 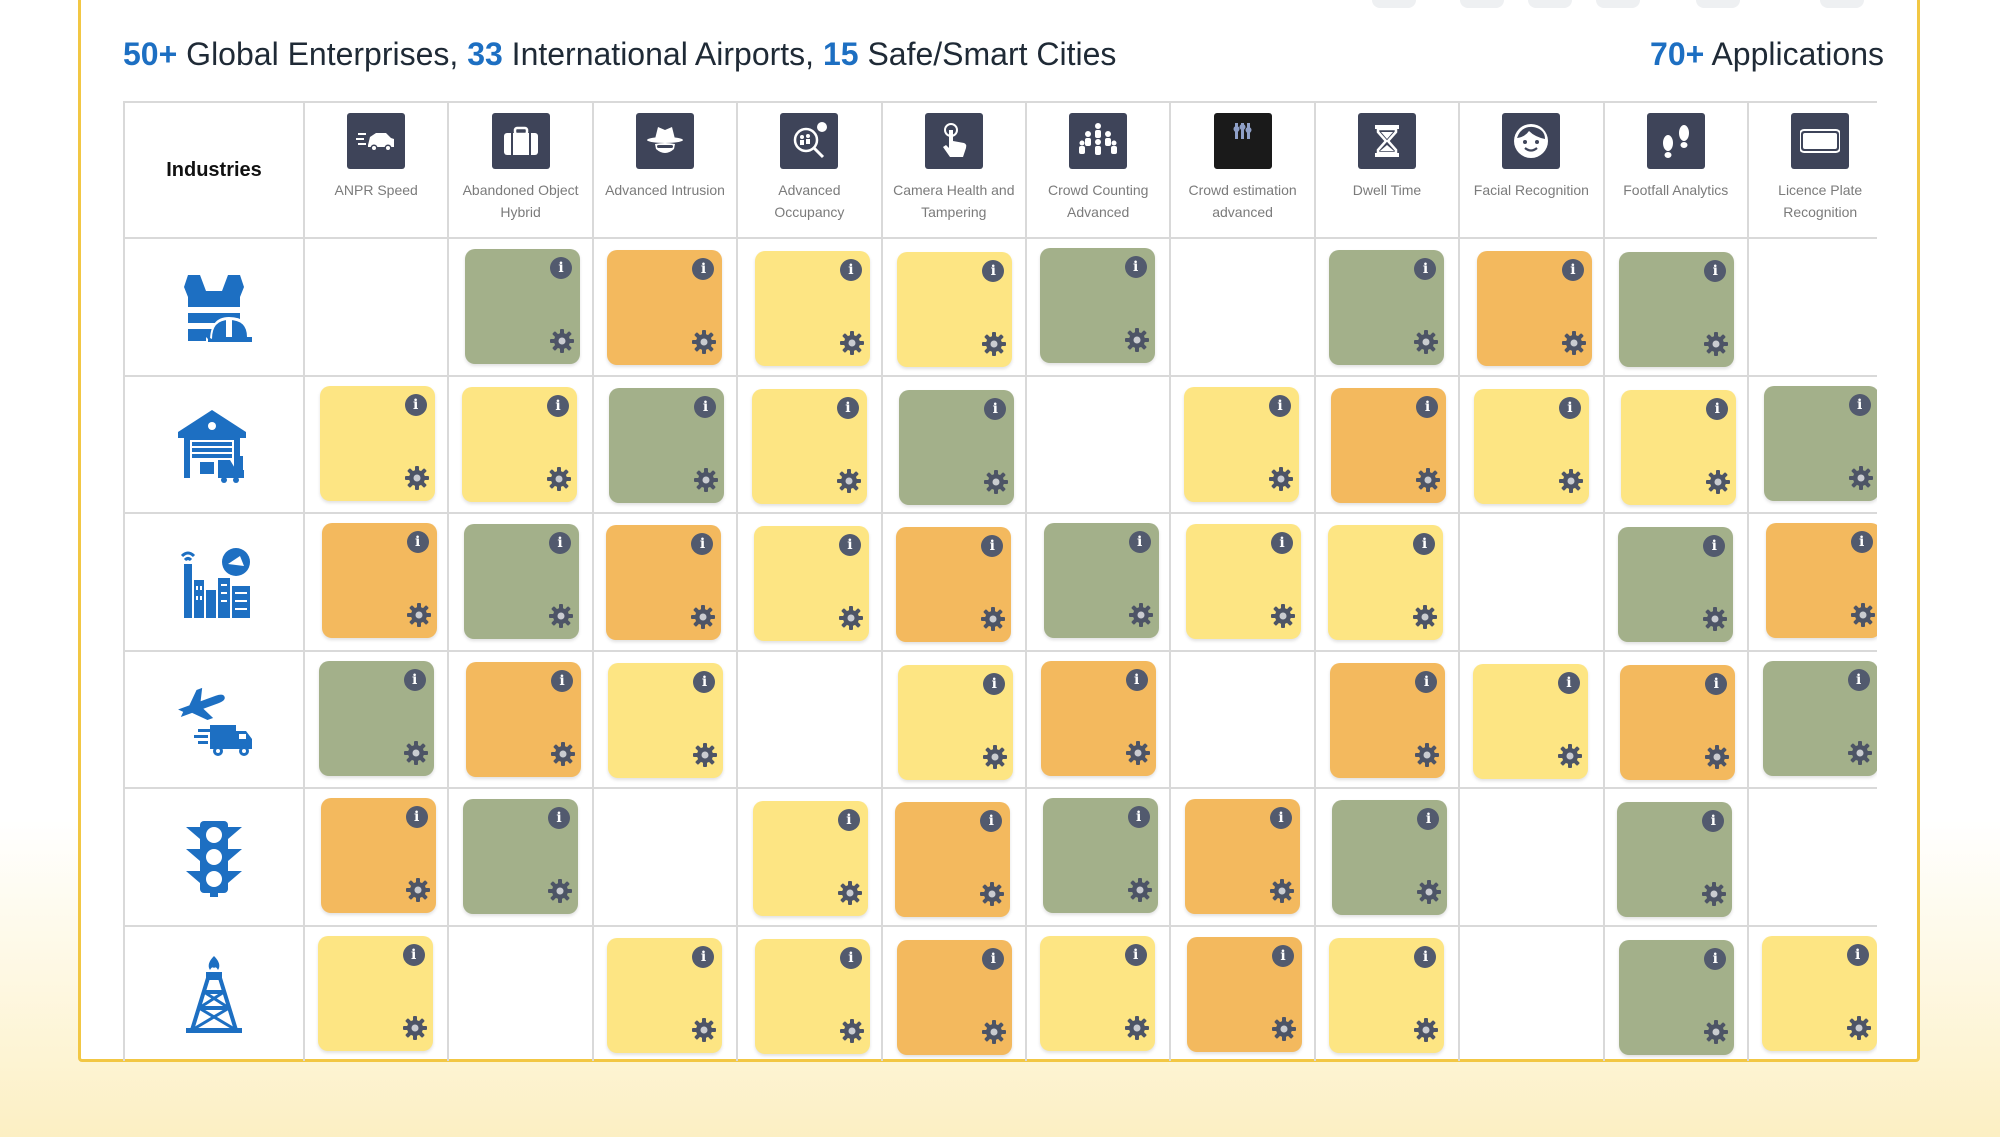 I want to click on column-header: Abandoned Object Hybrid, so click(x=521, y=171).